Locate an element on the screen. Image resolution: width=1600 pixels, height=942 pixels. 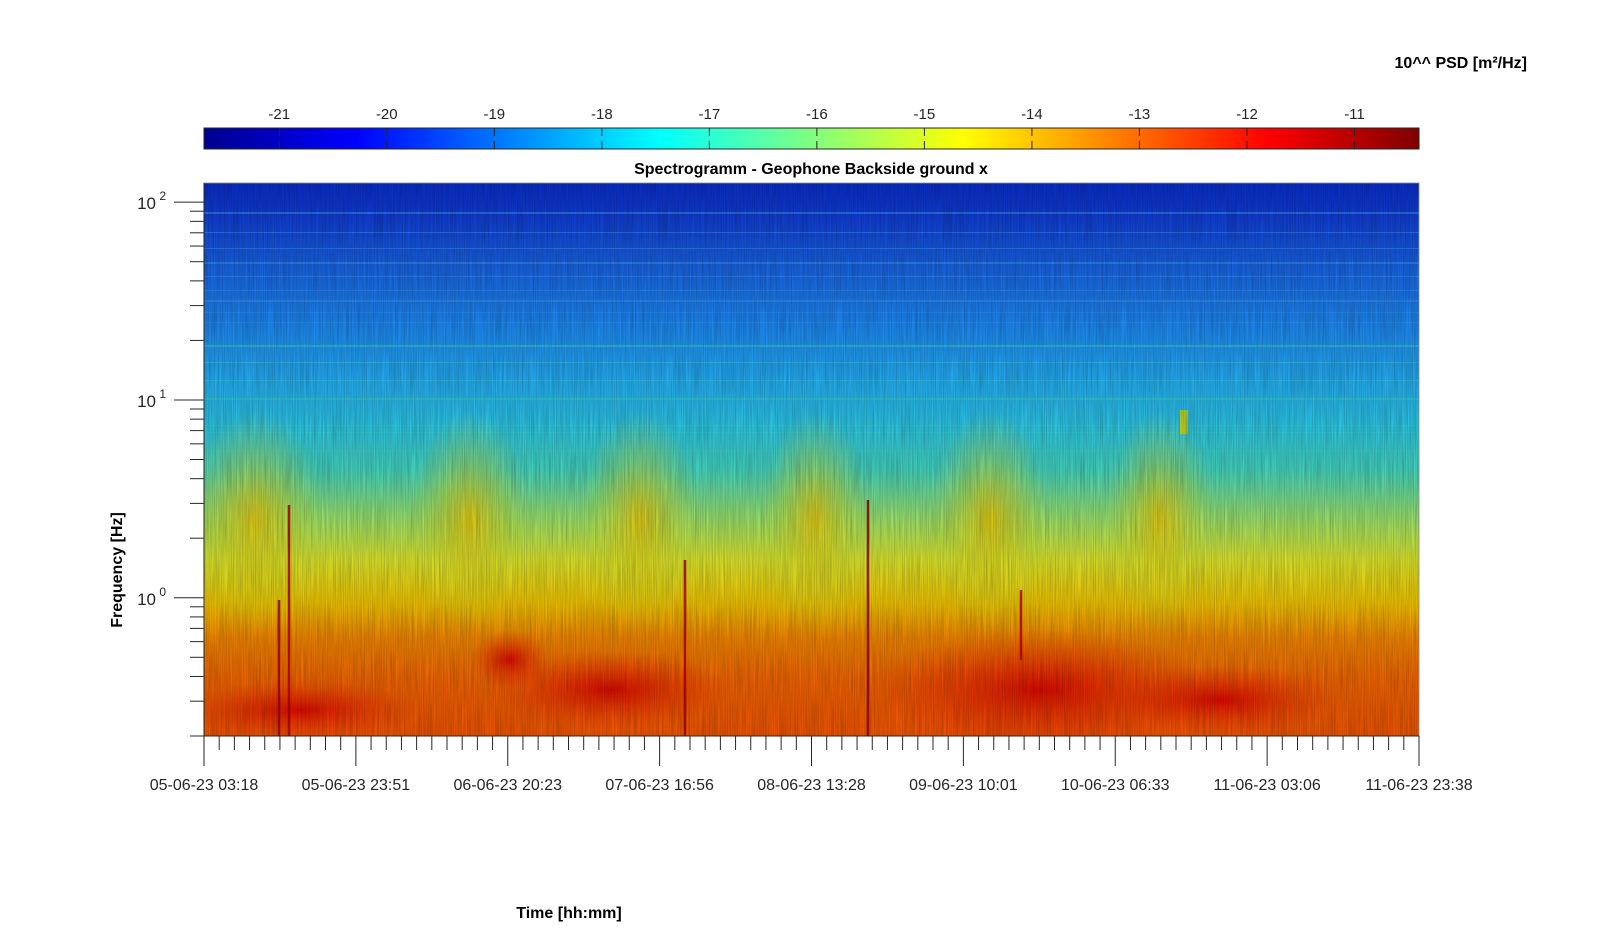
colorbar-tick-label: -18 is located at coordinates (602, 114).